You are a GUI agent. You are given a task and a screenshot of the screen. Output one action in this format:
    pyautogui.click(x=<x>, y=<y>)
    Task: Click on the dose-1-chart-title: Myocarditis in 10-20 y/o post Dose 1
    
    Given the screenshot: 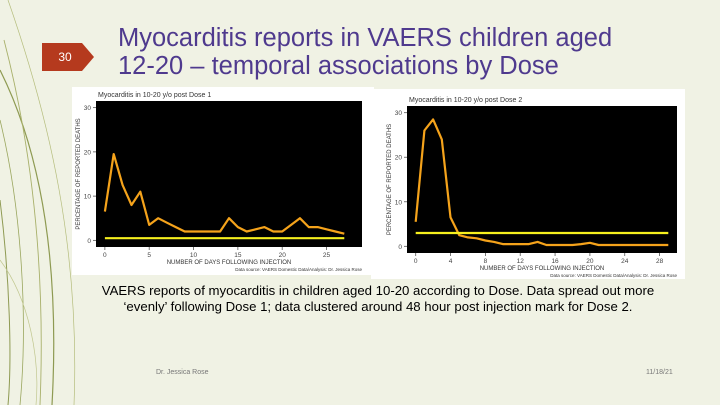 What is the action you would take?
    pyautogui.click(x=154, y=95)
    